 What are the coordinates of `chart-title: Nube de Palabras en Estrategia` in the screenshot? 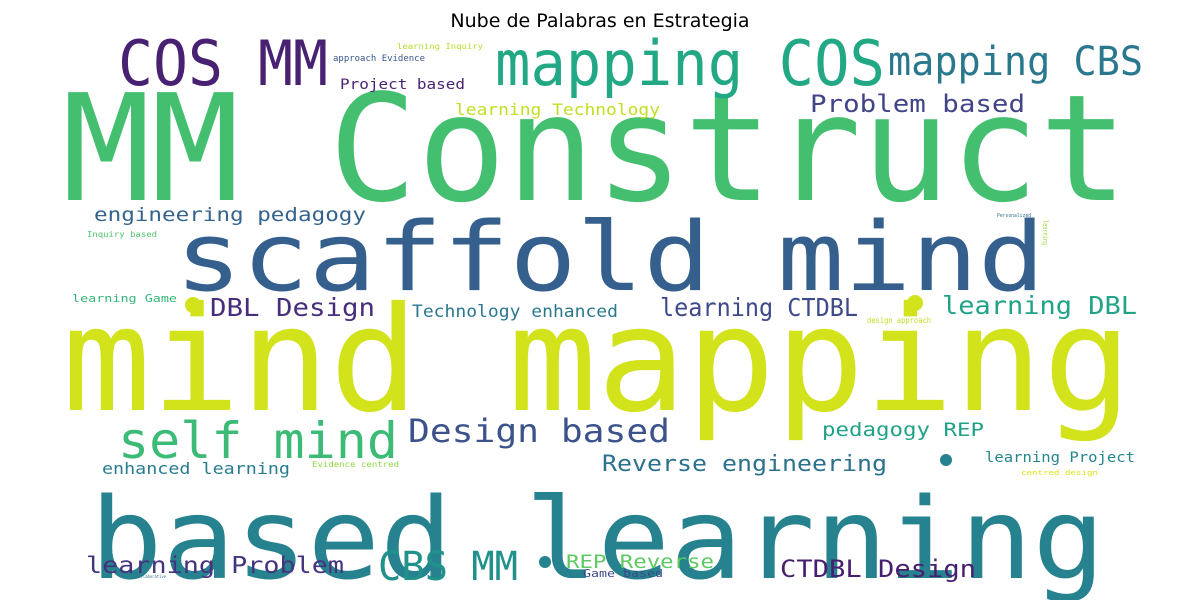 It's located at (600, 21).